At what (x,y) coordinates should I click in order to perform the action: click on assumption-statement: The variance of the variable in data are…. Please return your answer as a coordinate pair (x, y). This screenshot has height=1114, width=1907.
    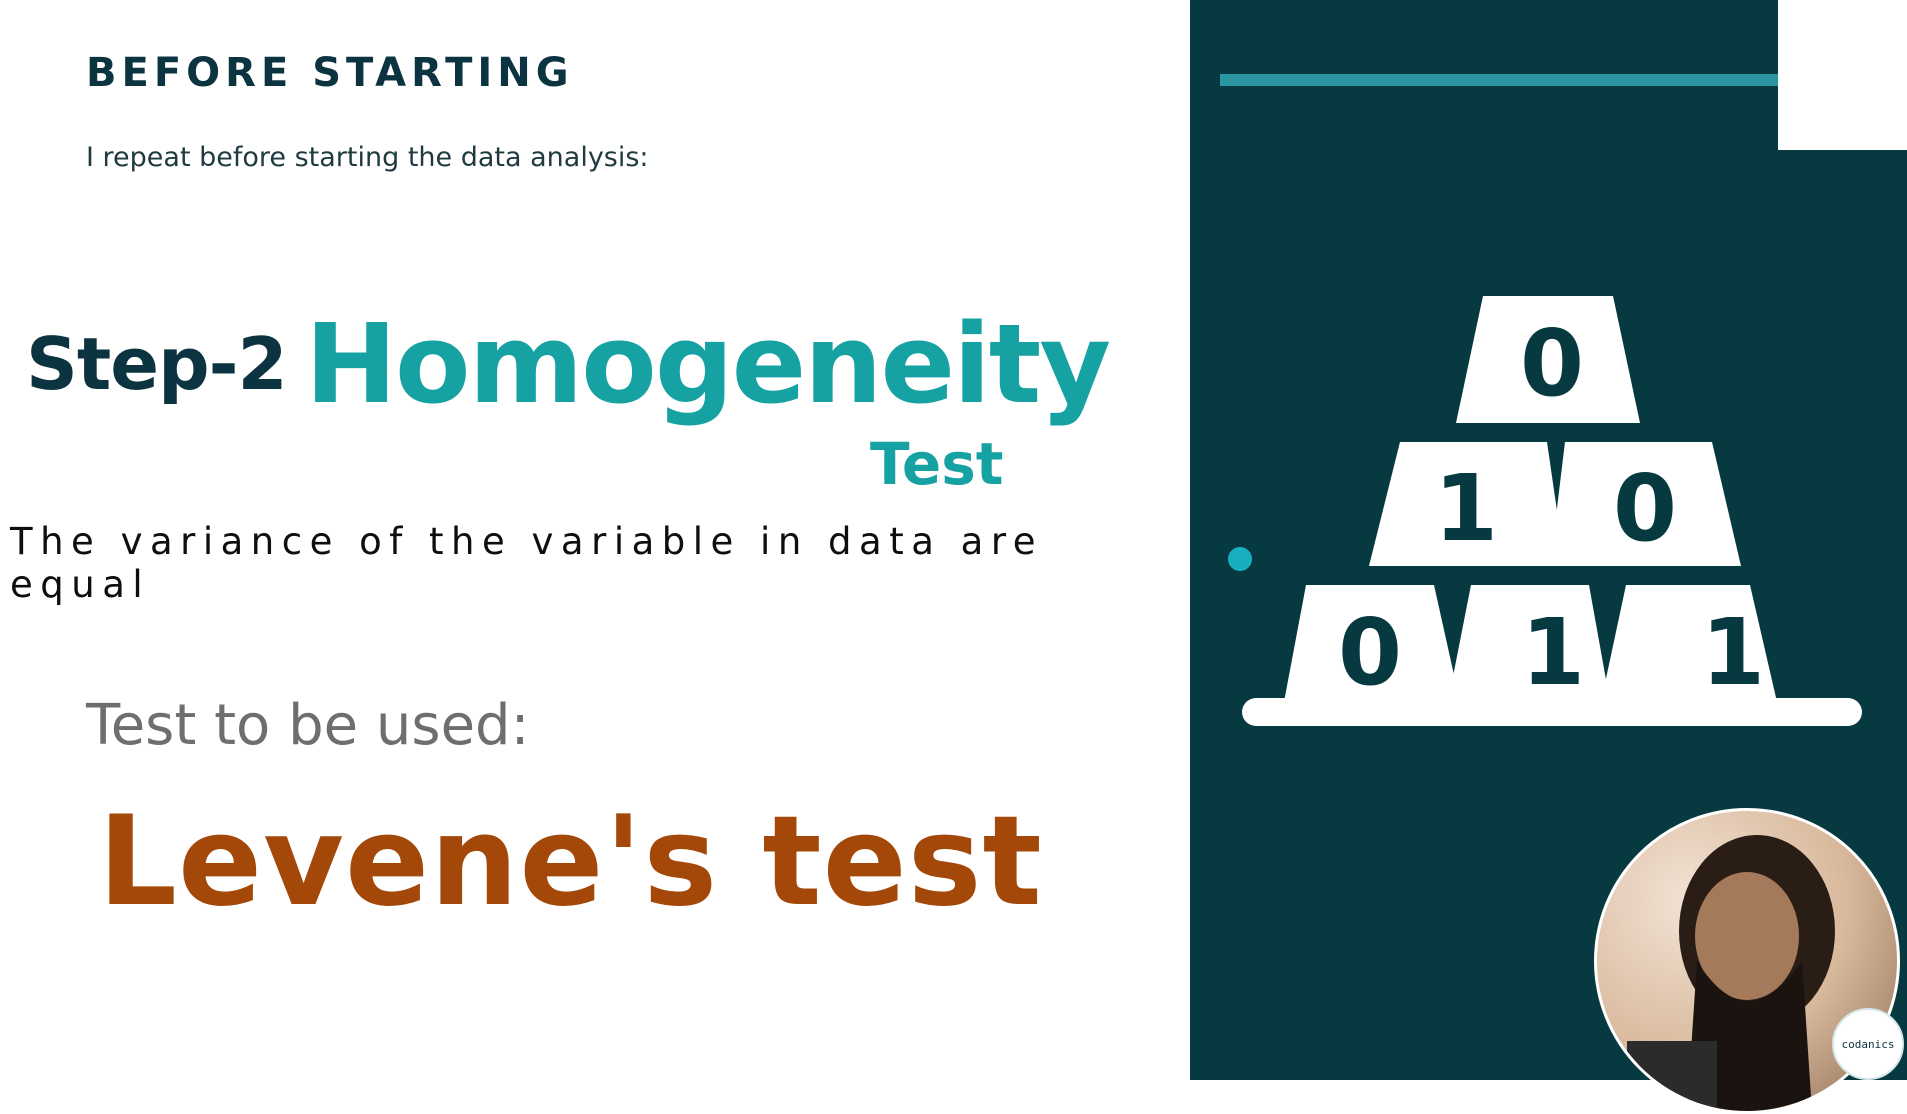
    Looking at the image, I should click on (526, 563).